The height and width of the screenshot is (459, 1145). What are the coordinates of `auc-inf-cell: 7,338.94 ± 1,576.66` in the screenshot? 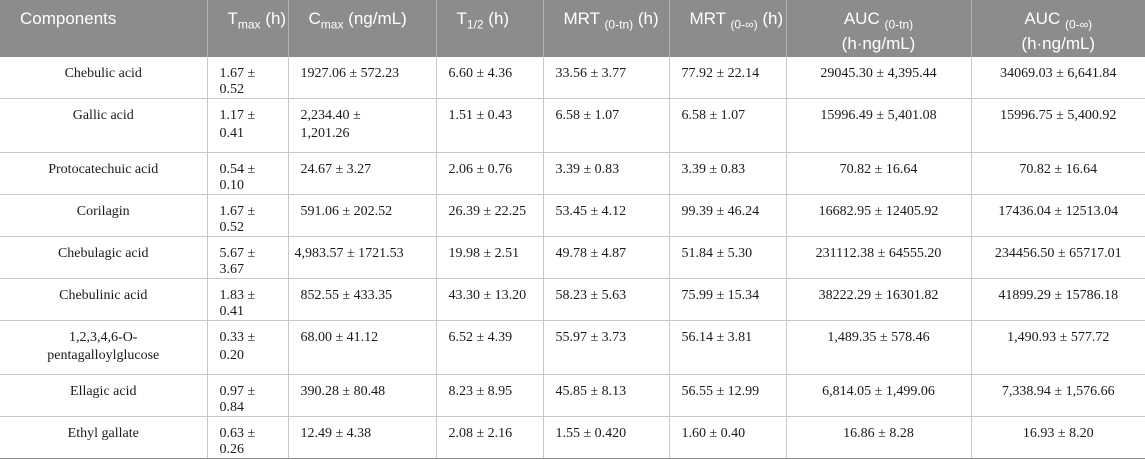 It's located at (1058, 395).